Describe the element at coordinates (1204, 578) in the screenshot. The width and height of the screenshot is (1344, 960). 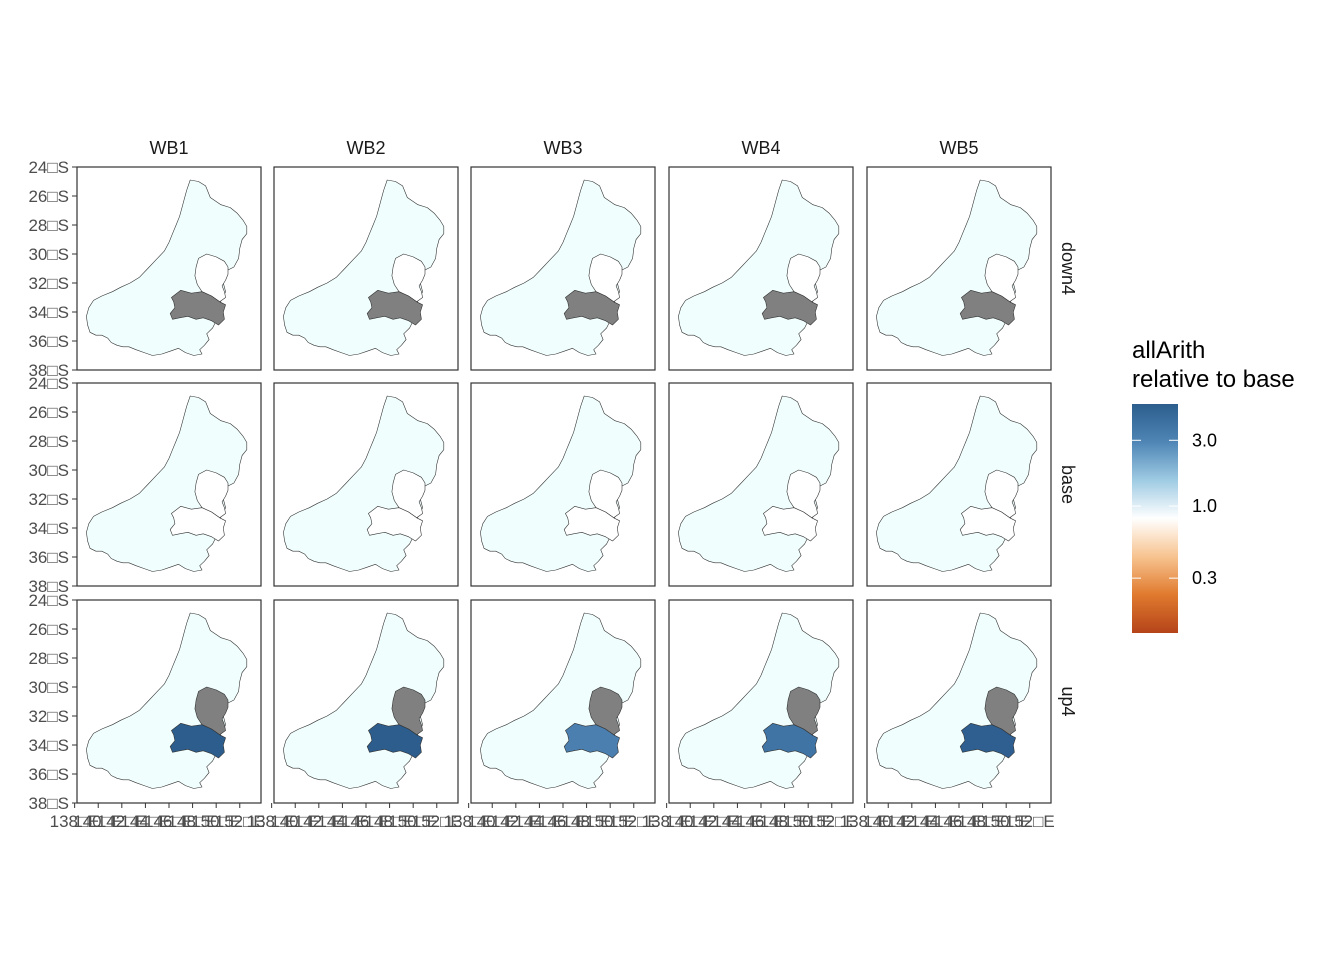
I see `legend-break-label: 0.3` at that location.